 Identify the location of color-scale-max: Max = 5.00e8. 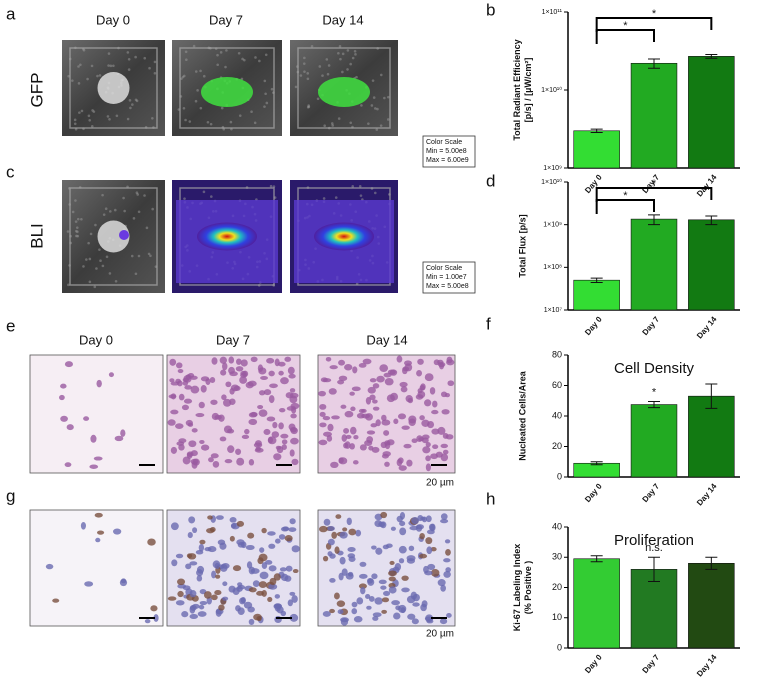
(447, 286).